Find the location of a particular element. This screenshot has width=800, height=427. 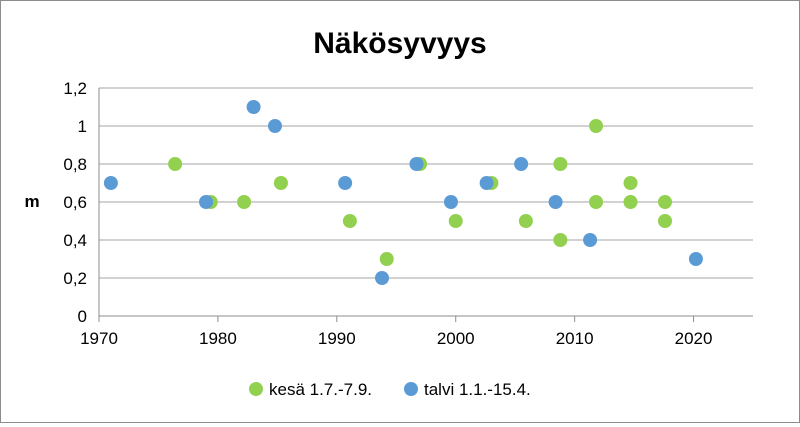

y-tick-label: 1 is located at coordinates (82, 126).